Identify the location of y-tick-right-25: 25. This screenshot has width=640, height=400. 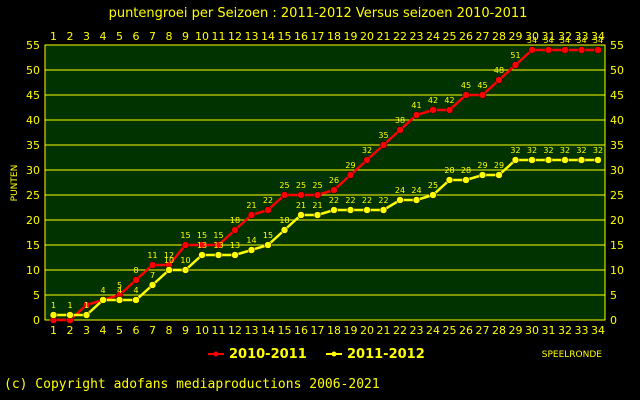
(617, 195).